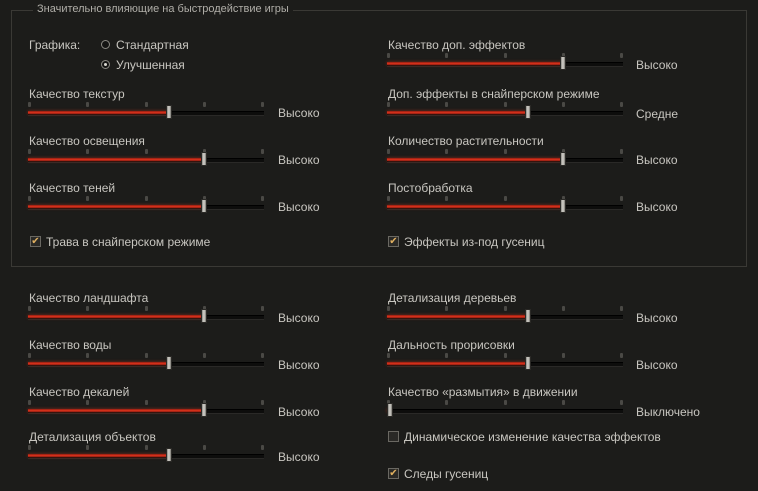 The width and height of the screenshot is (758, 491). What do you see at coordinates (393, 436) in the screenshot?
I see `dynamic-effects-checkbox` at bounding box center [393, 436].